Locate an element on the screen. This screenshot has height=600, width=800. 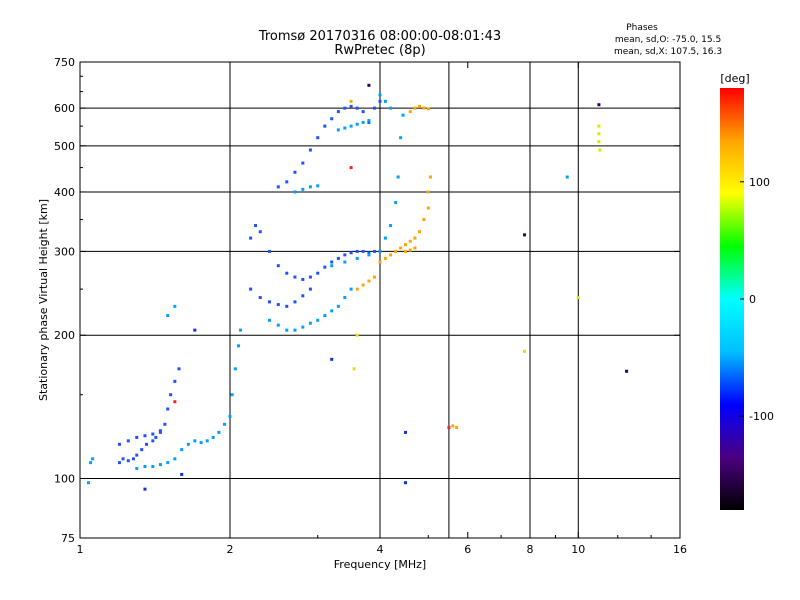
x-tick-label: 1 is located at coordinates (80, 549).